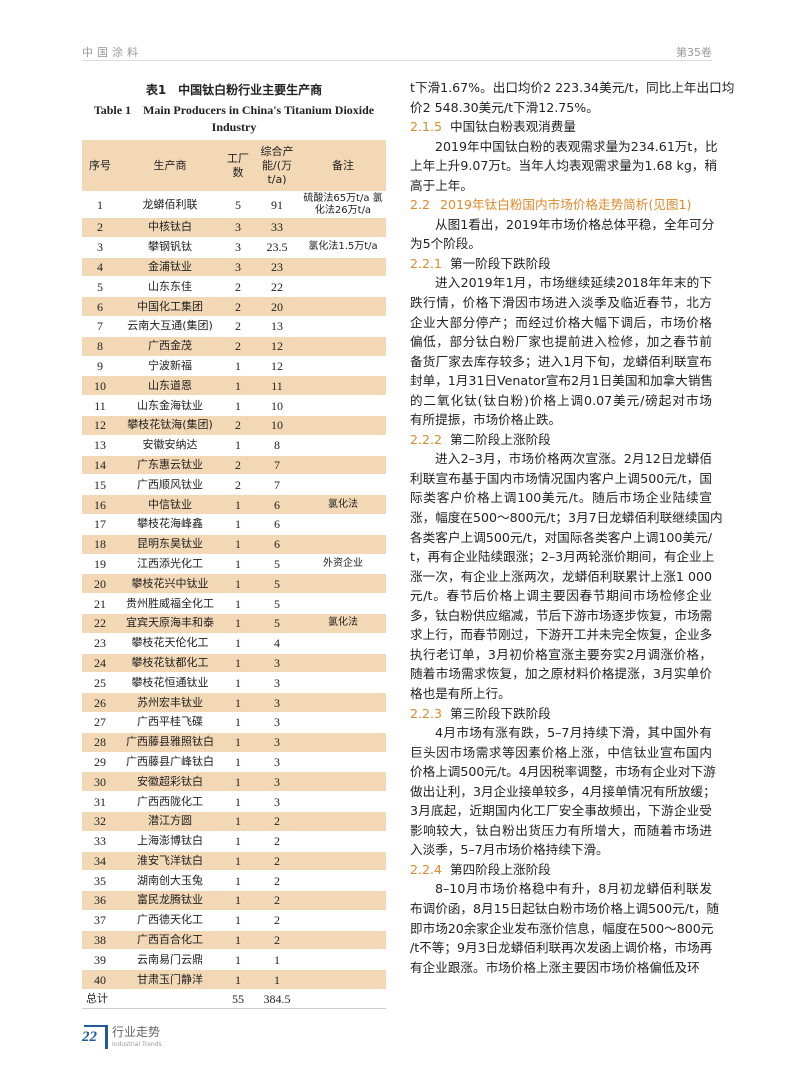 The width and height of the screenshot is (794, 1077). What do you see at coordinates (573, 459) in the screenshot?
I see `paragraph-line: 进入2–3月，市场价格两次宣涨。2月12日龙蟒佰` at bounding box center [573, 459].